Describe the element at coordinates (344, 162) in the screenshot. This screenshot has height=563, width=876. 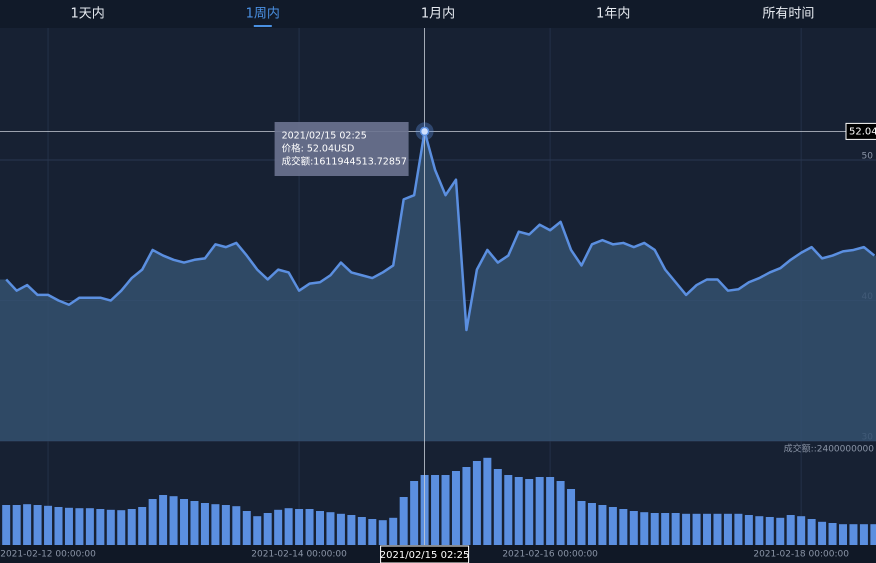
I see `tooltip-line: 成交额:1611944513.72857` at that location.